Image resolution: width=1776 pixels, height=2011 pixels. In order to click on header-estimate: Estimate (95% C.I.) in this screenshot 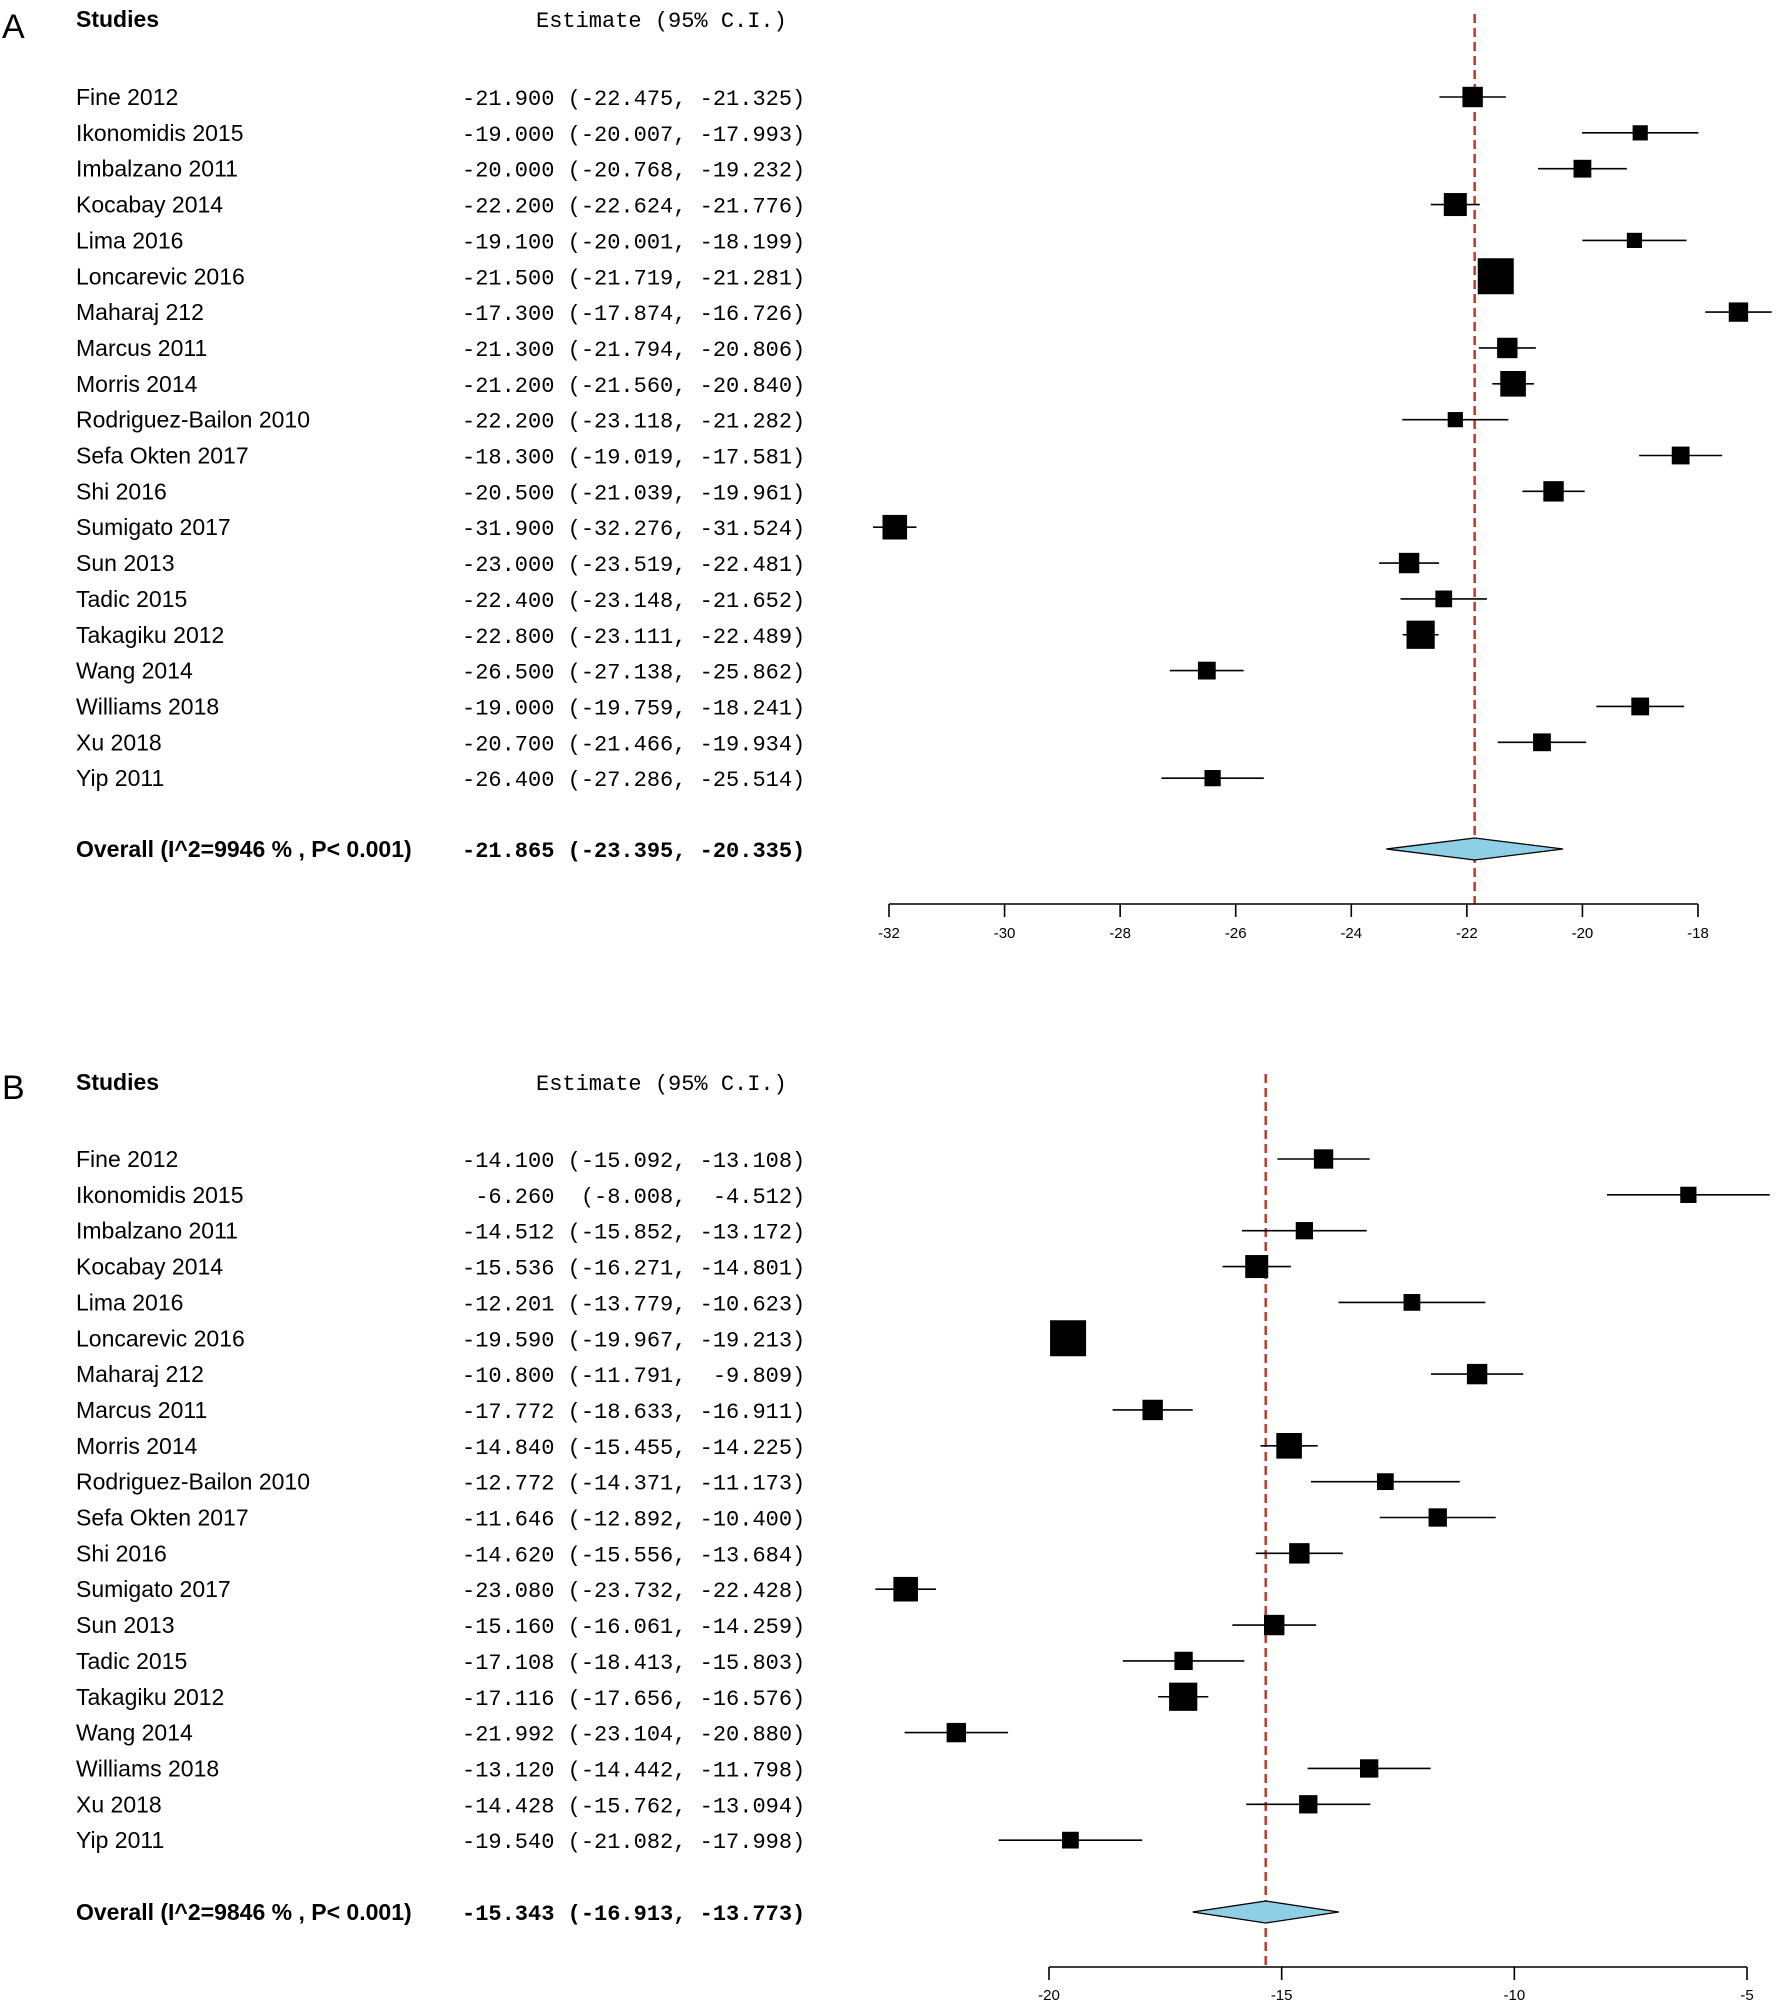, I will do `click(661, 1084)`.